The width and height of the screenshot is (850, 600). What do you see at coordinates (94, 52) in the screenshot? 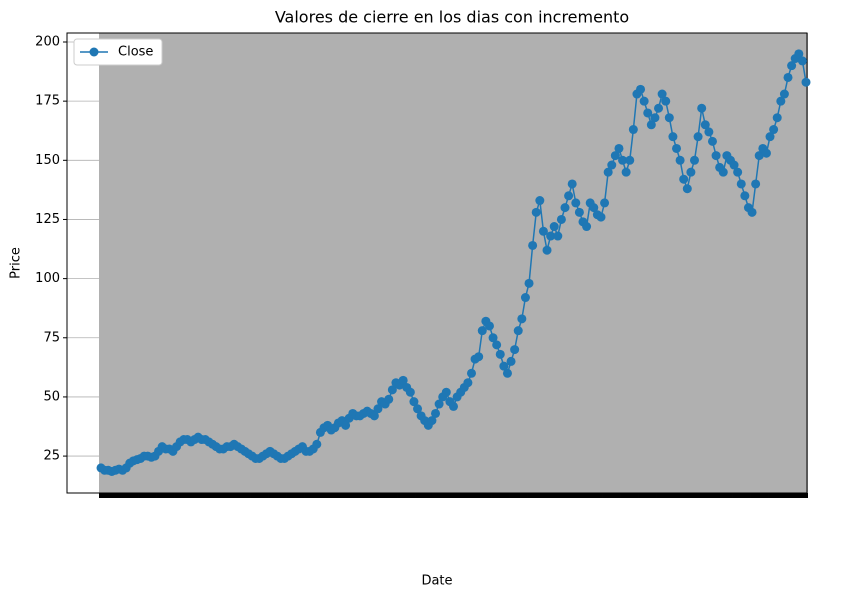
I see `legend-marker` at bounding box center [94, 52].